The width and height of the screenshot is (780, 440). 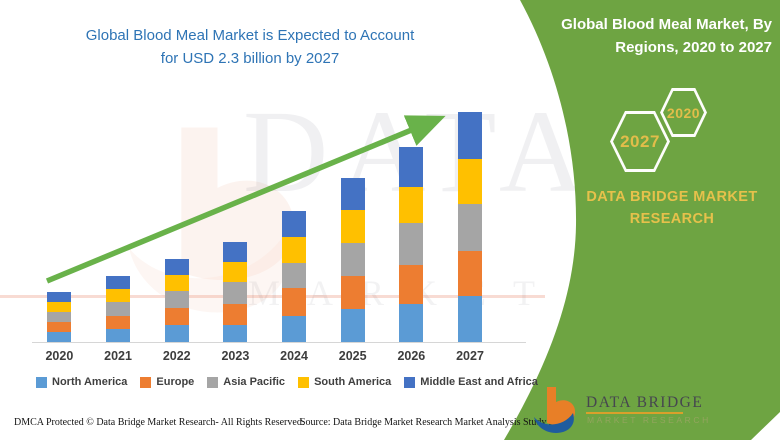 I want to click on x-axis-label-2024: 2024, so click(x=294, y=356).